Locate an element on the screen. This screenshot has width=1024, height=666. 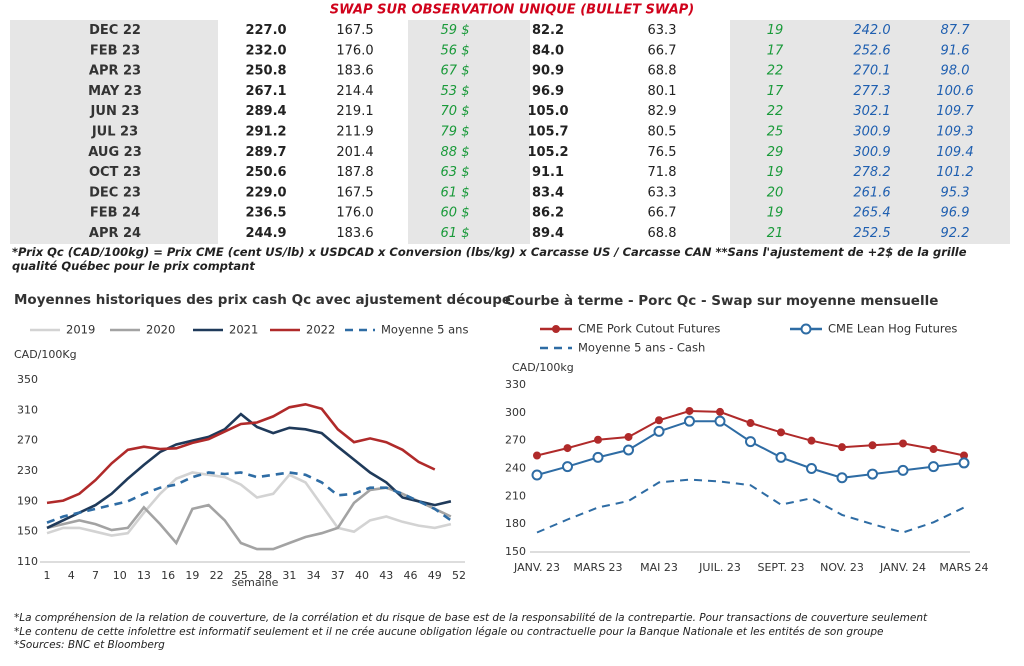
cell: 105.0 is located at coordinates (547, 111).